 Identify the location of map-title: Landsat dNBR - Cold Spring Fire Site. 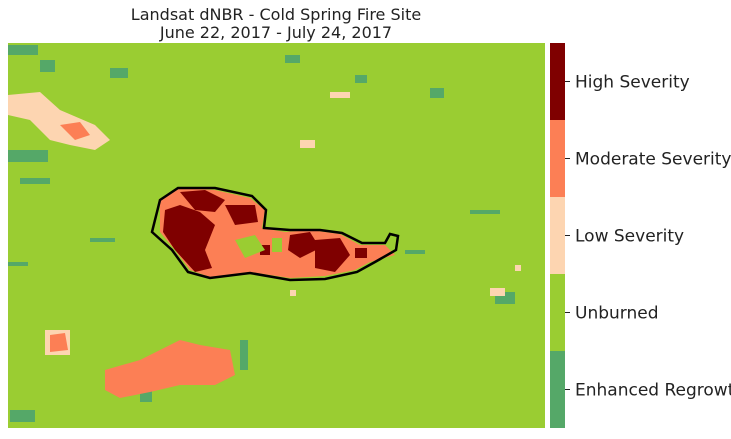
(276, 14).